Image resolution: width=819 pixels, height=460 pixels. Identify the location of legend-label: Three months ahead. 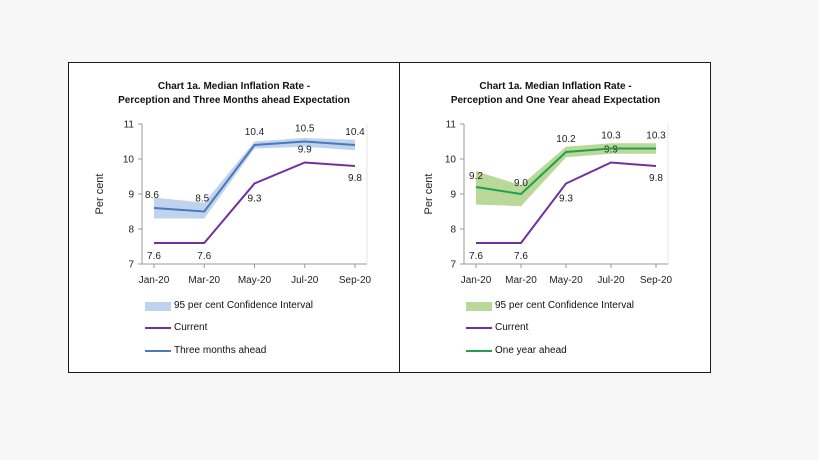
(220, 350).